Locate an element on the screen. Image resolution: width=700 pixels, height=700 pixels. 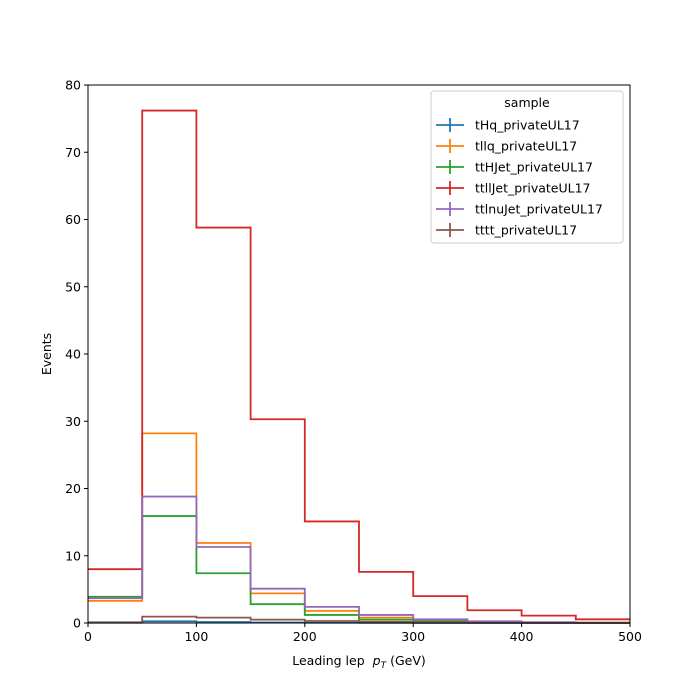
y-tick-label: 10 is located at coordinates (73, 555).